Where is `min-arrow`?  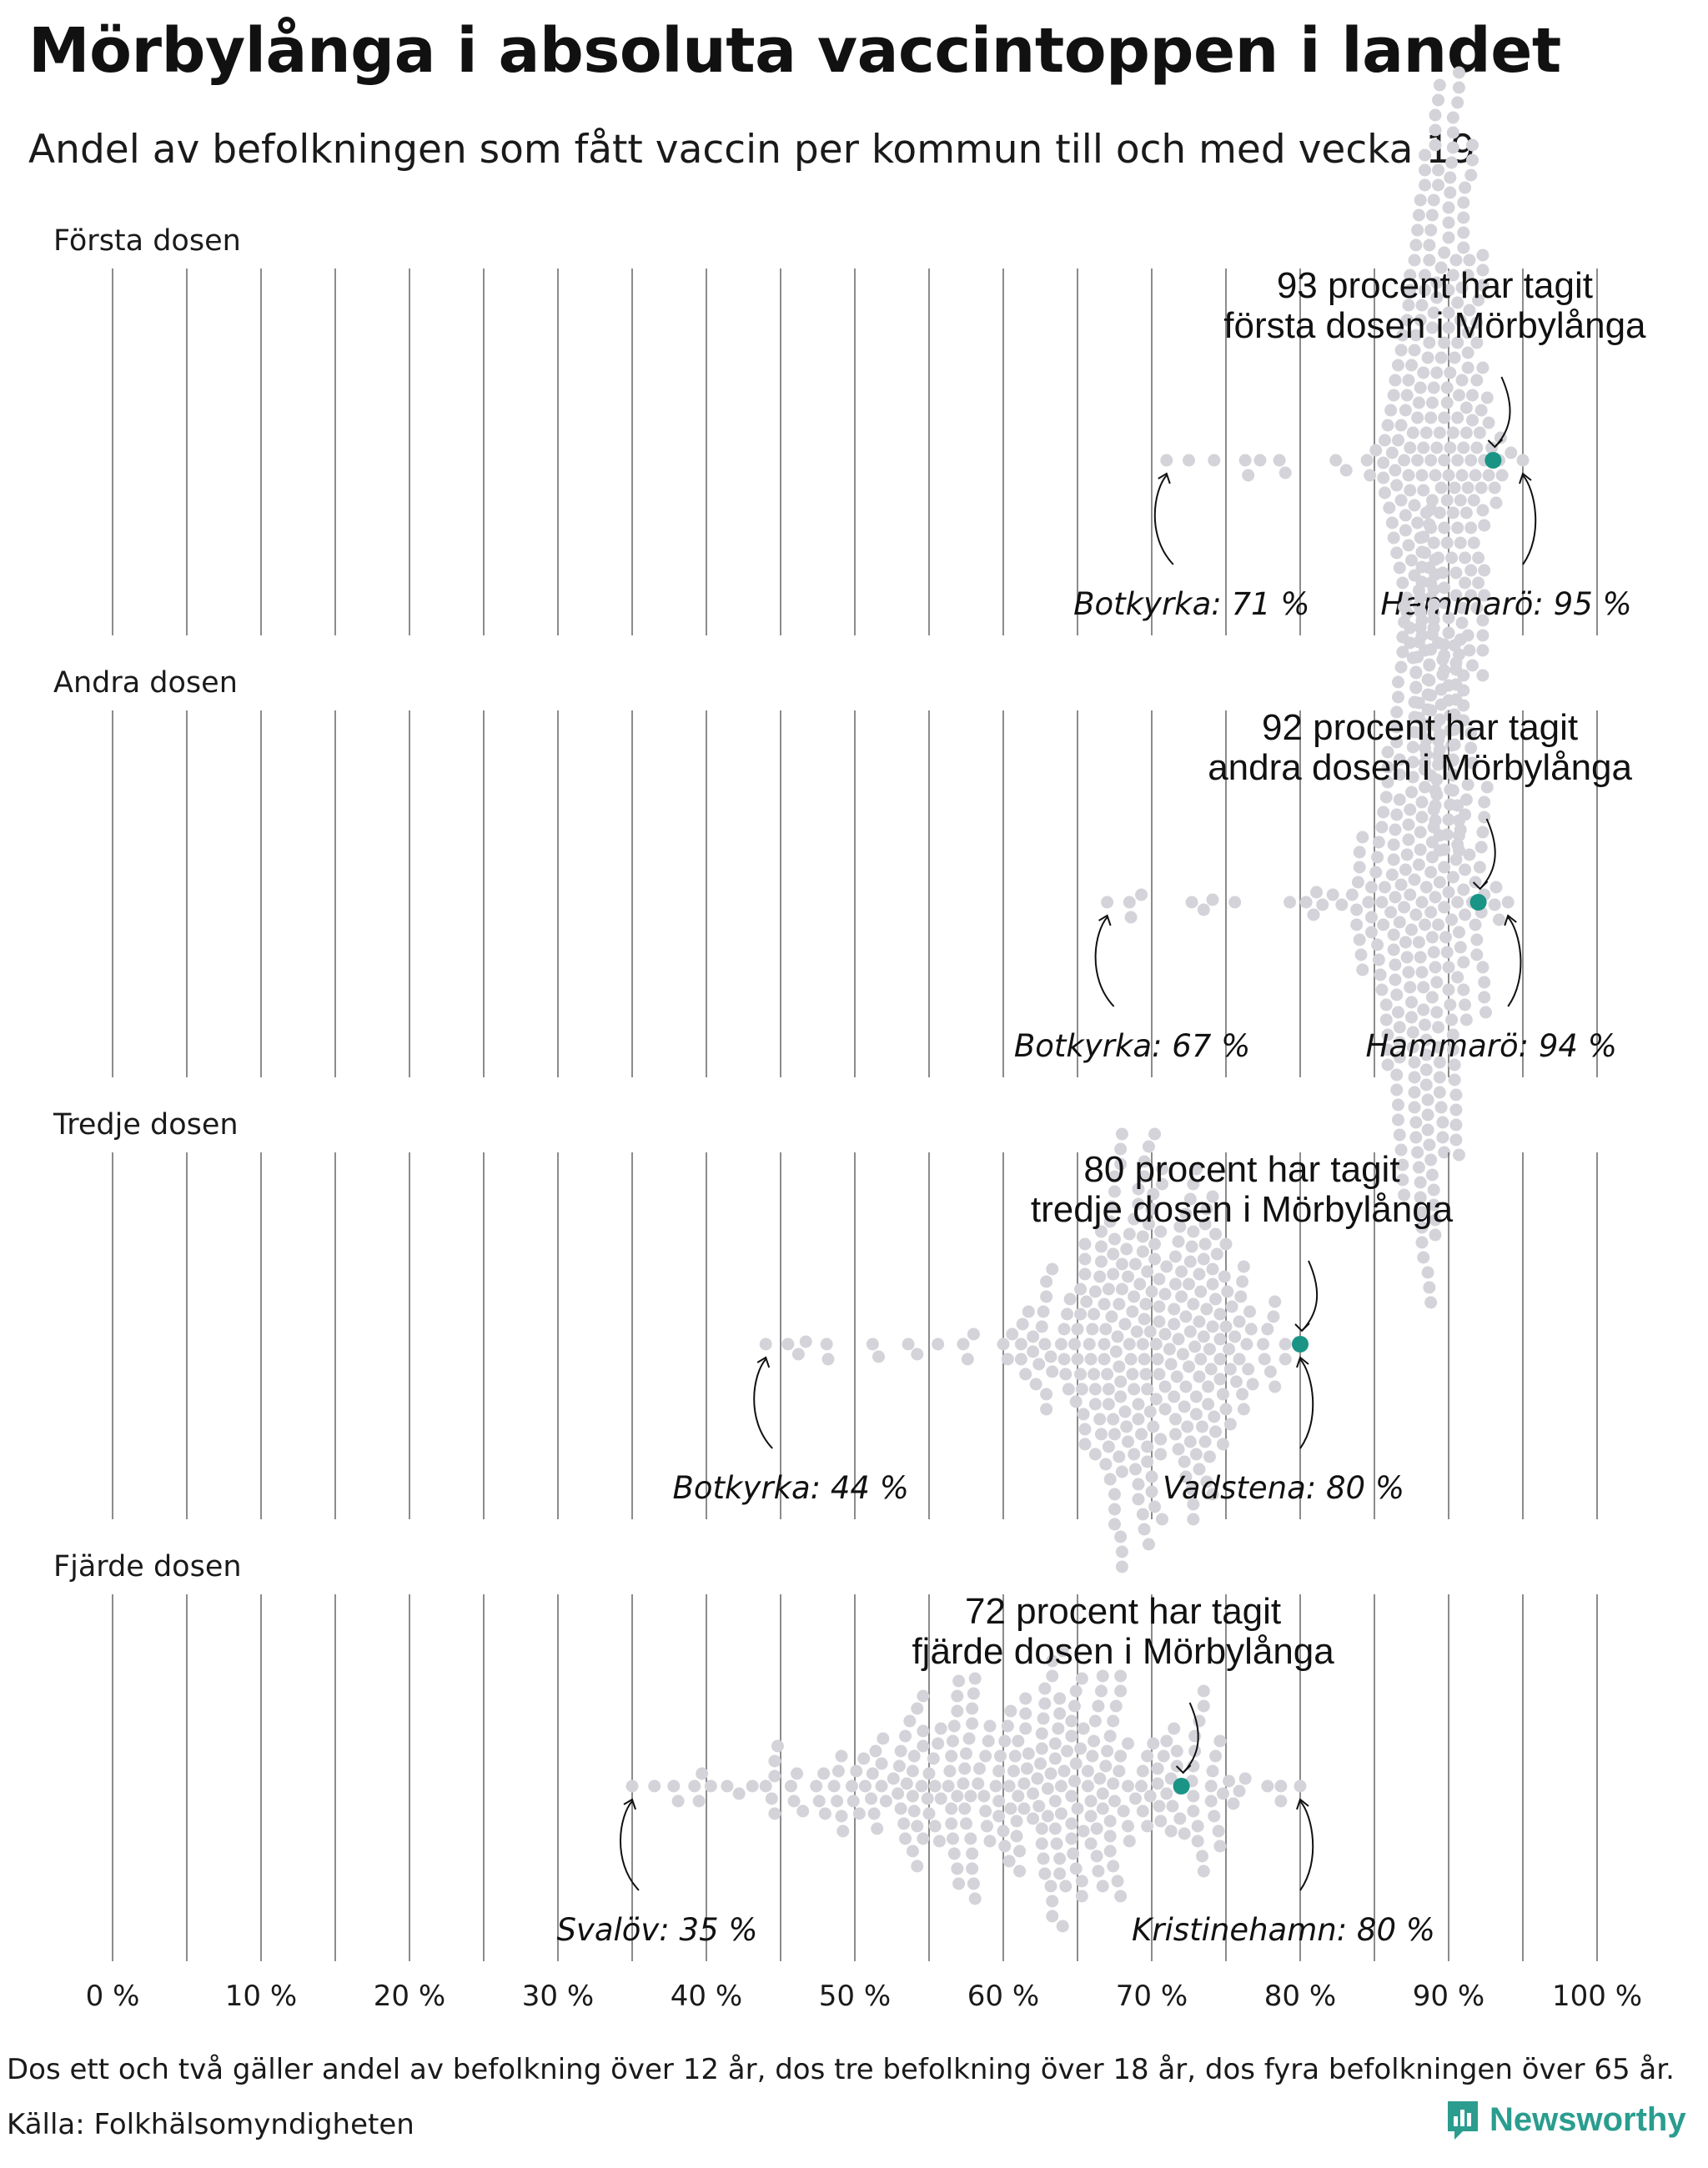
min-arrow is located at coordinates (1104, 961).